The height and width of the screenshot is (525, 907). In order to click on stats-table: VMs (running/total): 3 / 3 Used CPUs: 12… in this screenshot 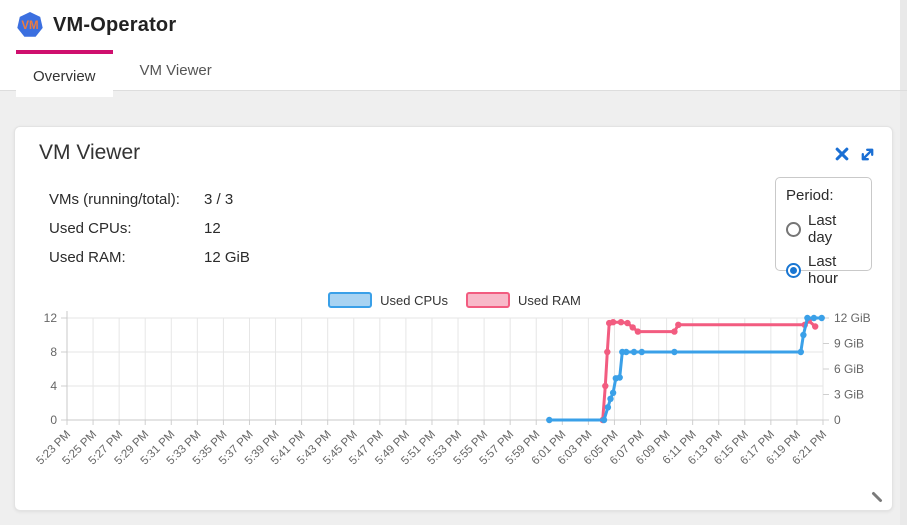, I will do `click(149, 228)`.